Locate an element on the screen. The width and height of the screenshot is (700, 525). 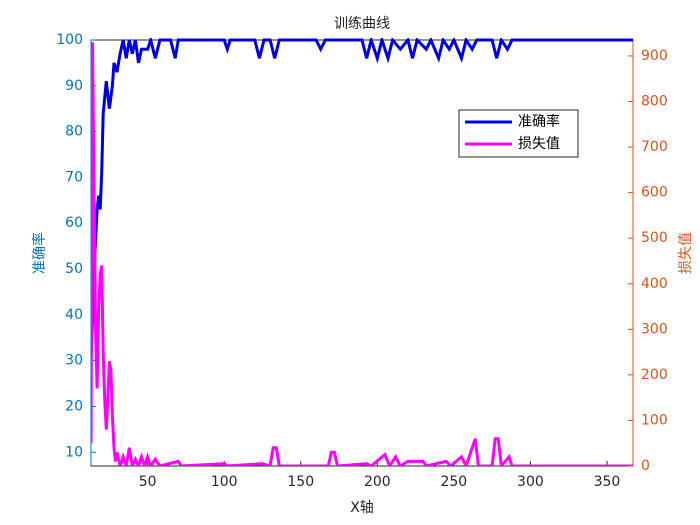
x-tick-label: 250 is located at coordinates (453, 482).